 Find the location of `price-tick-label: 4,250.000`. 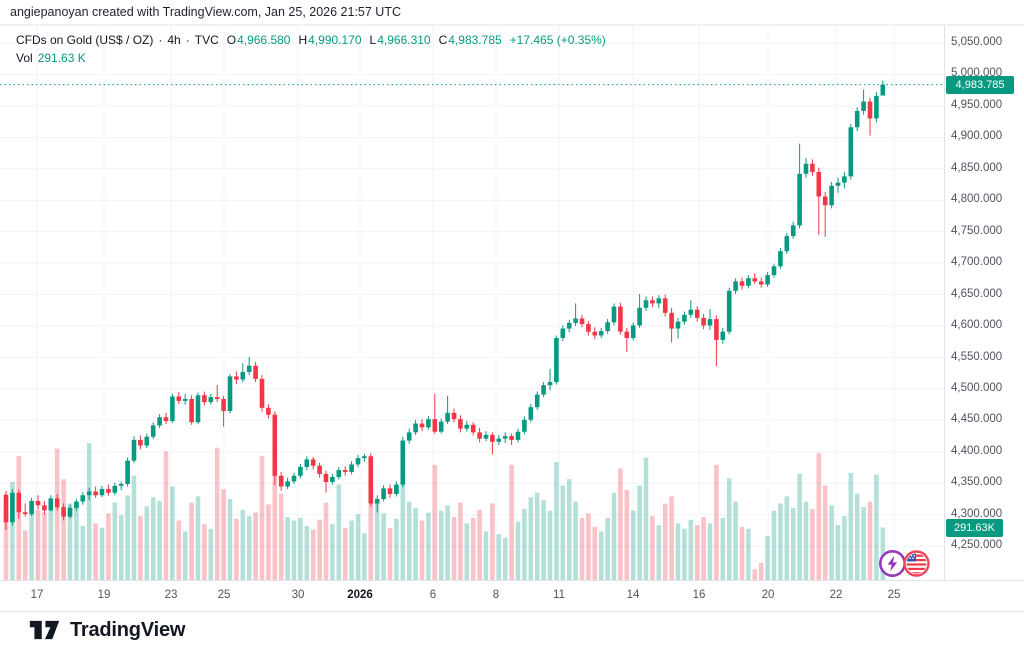

price-tick-label: 4,250.000 is located at coordinates (977, 545).